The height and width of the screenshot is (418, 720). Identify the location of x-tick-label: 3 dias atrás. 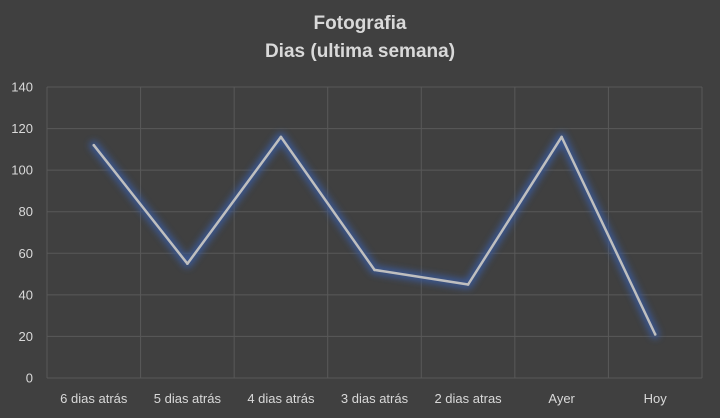
(375, 398).